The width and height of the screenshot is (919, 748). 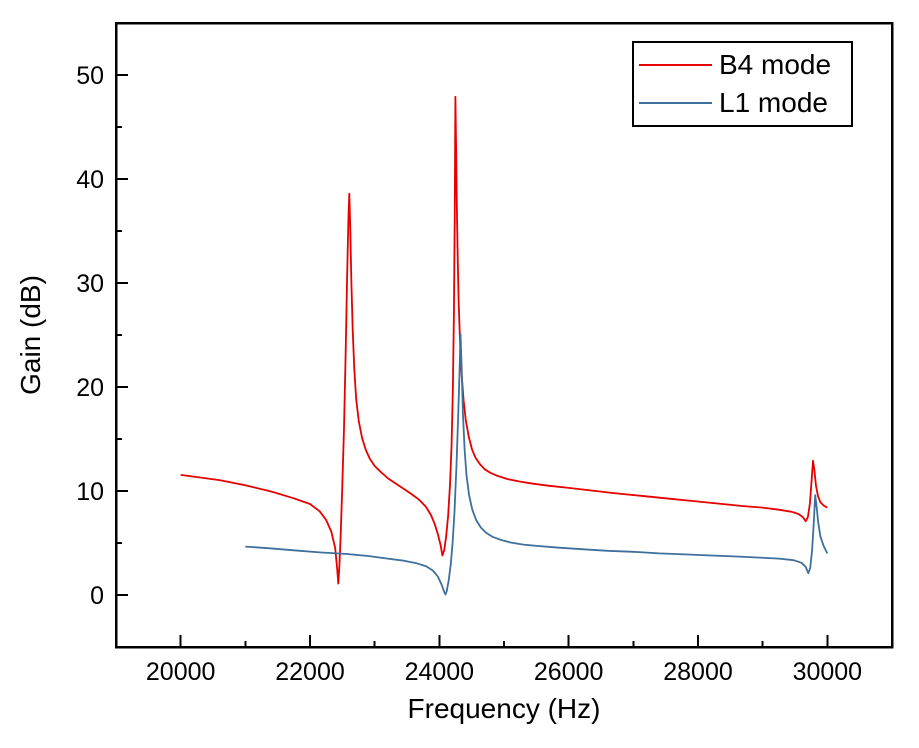 What do you see at coordinates (30, 335) in the screenshot?
I see `y-axis-title: Gain (dB)` at bounding box center [30, 335].